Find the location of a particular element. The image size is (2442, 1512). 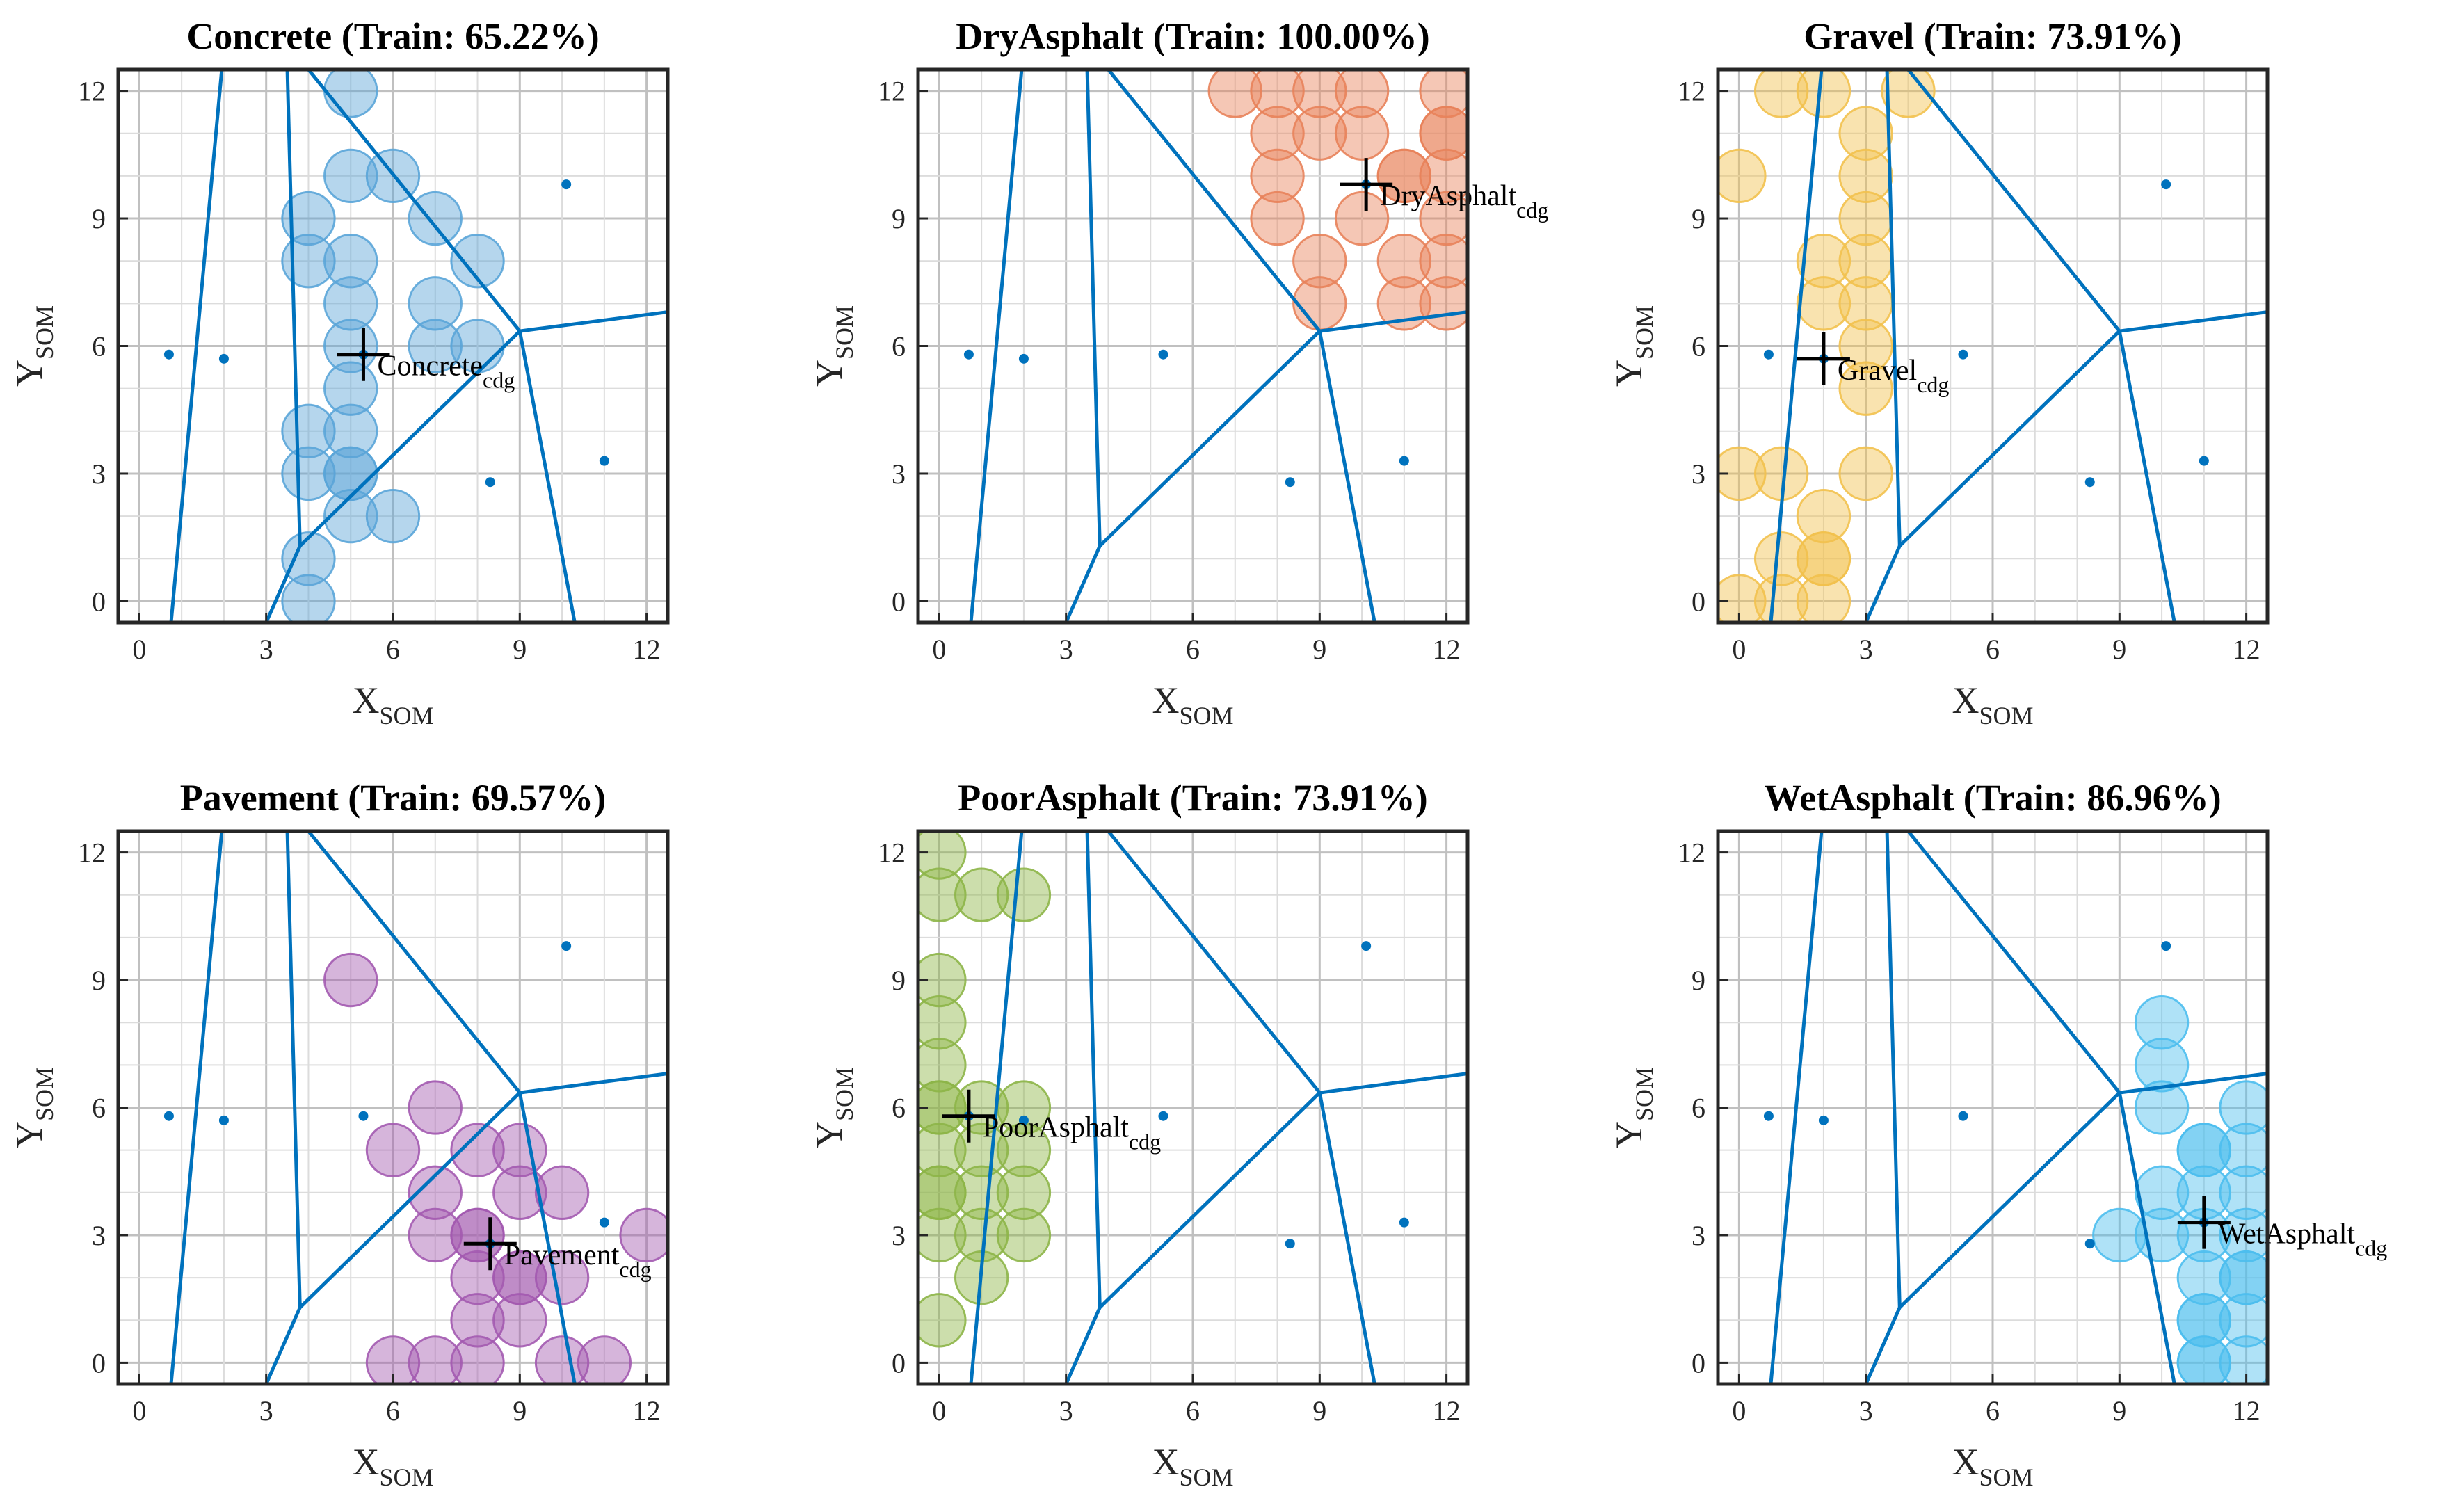

y-tick-label: 6 is located at coordinates (899, 346).